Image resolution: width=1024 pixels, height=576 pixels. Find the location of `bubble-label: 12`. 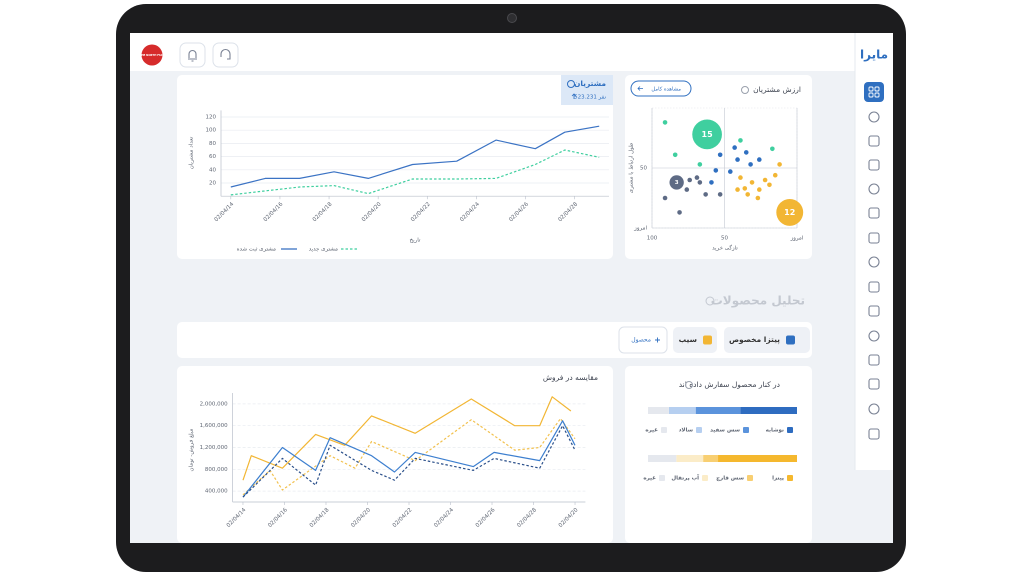

bubble-label: 12 is located at coordinates (789, 212).